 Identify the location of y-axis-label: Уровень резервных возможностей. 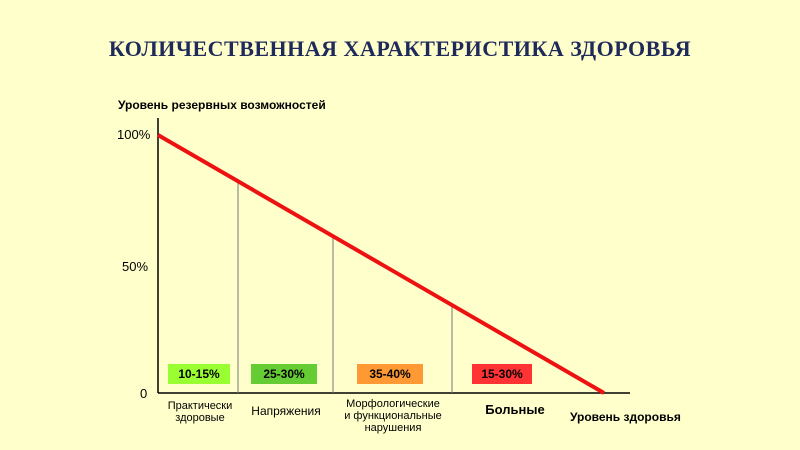
(222, 105).